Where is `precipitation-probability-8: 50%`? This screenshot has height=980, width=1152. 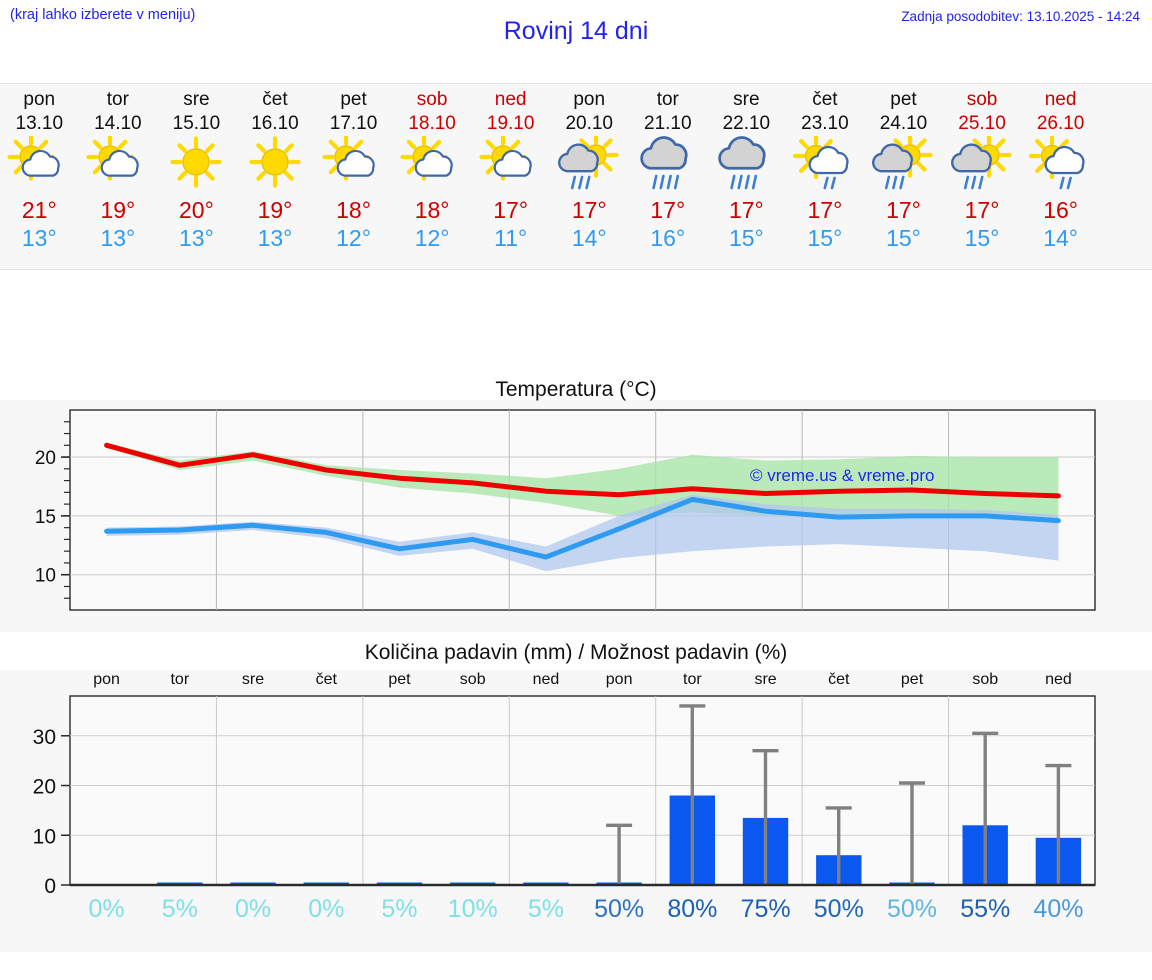 precipitation-probability-8: 50% is located at coordinates (619, 909).